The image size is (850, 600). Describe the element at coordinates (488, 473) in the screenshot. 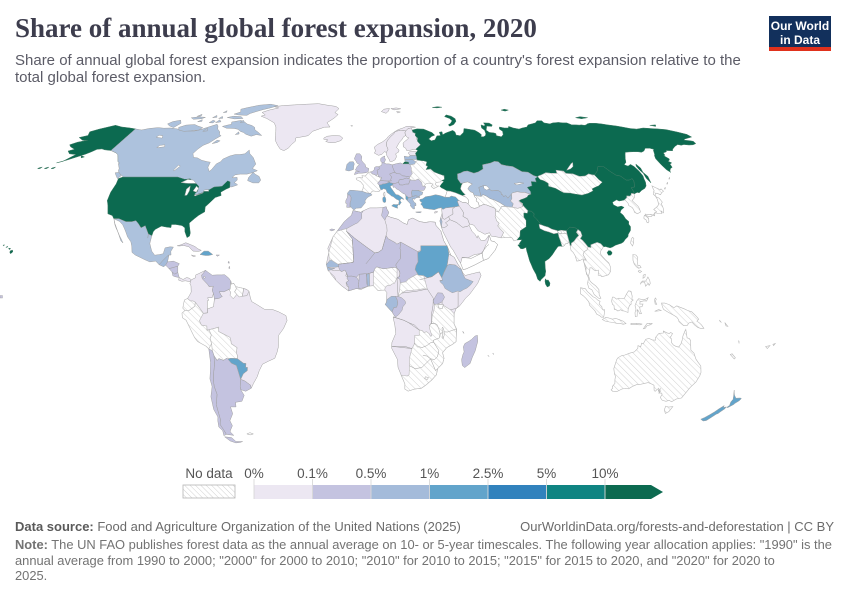

I see `svg-text: 2.5%` at that location.